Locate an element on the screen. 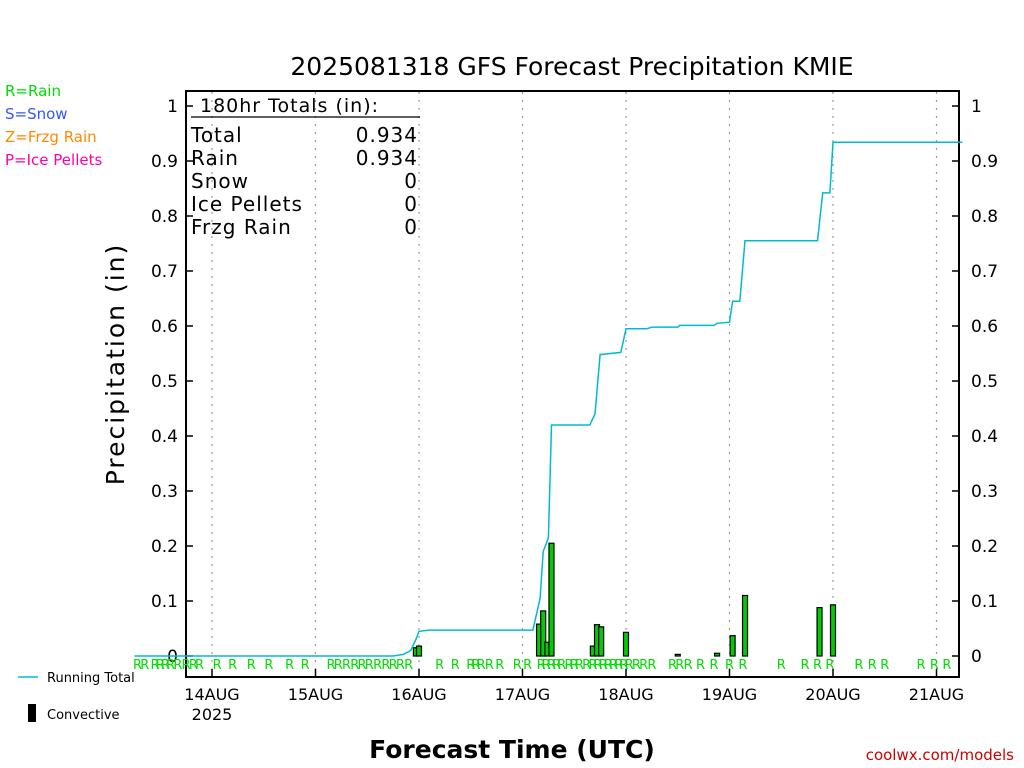 The height and width of the screenshot is (768, 1024). totals-row-label: Total is located at coordinates (216, 135).